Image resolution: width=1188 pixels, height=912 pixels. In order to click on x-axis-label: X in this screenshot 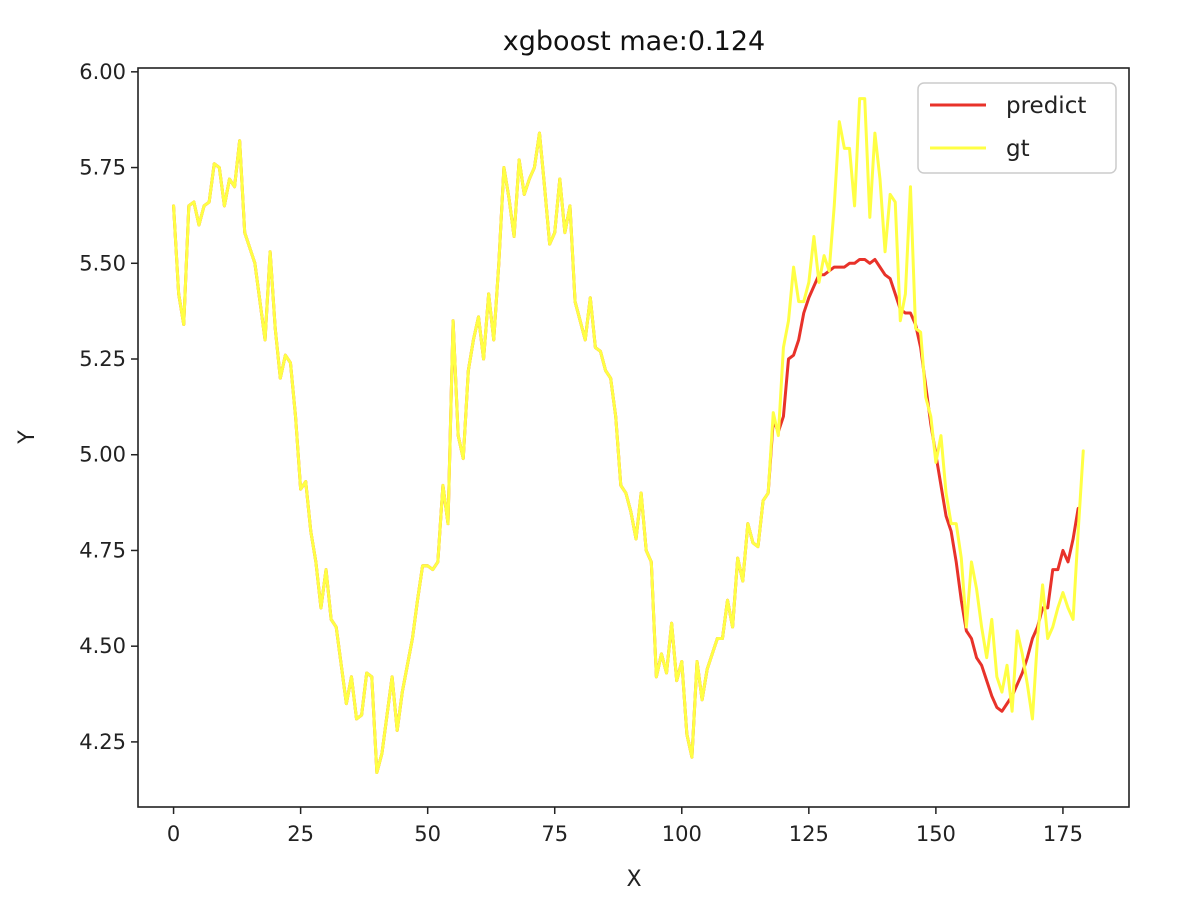, I will do `click(633, 879)`.